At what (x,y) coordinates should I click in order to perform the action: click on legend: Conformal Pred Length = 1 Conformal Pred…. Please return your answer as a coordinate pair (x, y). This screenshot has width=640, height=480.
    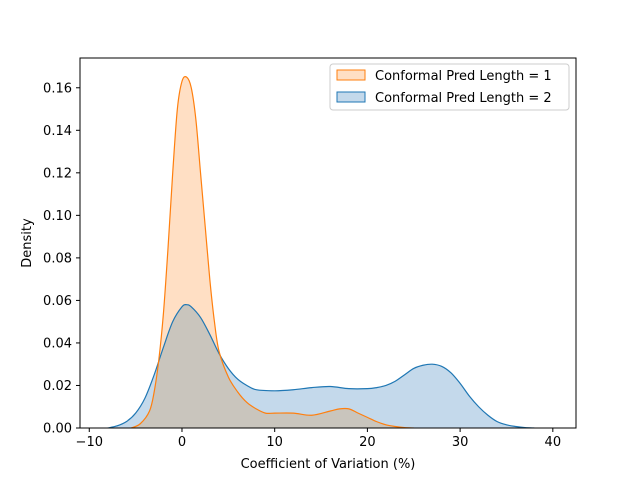
    Looking at the image, I should click on (449, 87).